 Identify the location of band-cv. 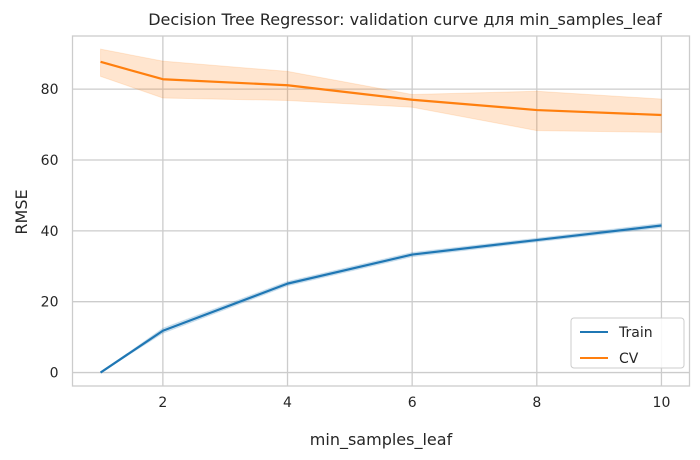
(381, 90).